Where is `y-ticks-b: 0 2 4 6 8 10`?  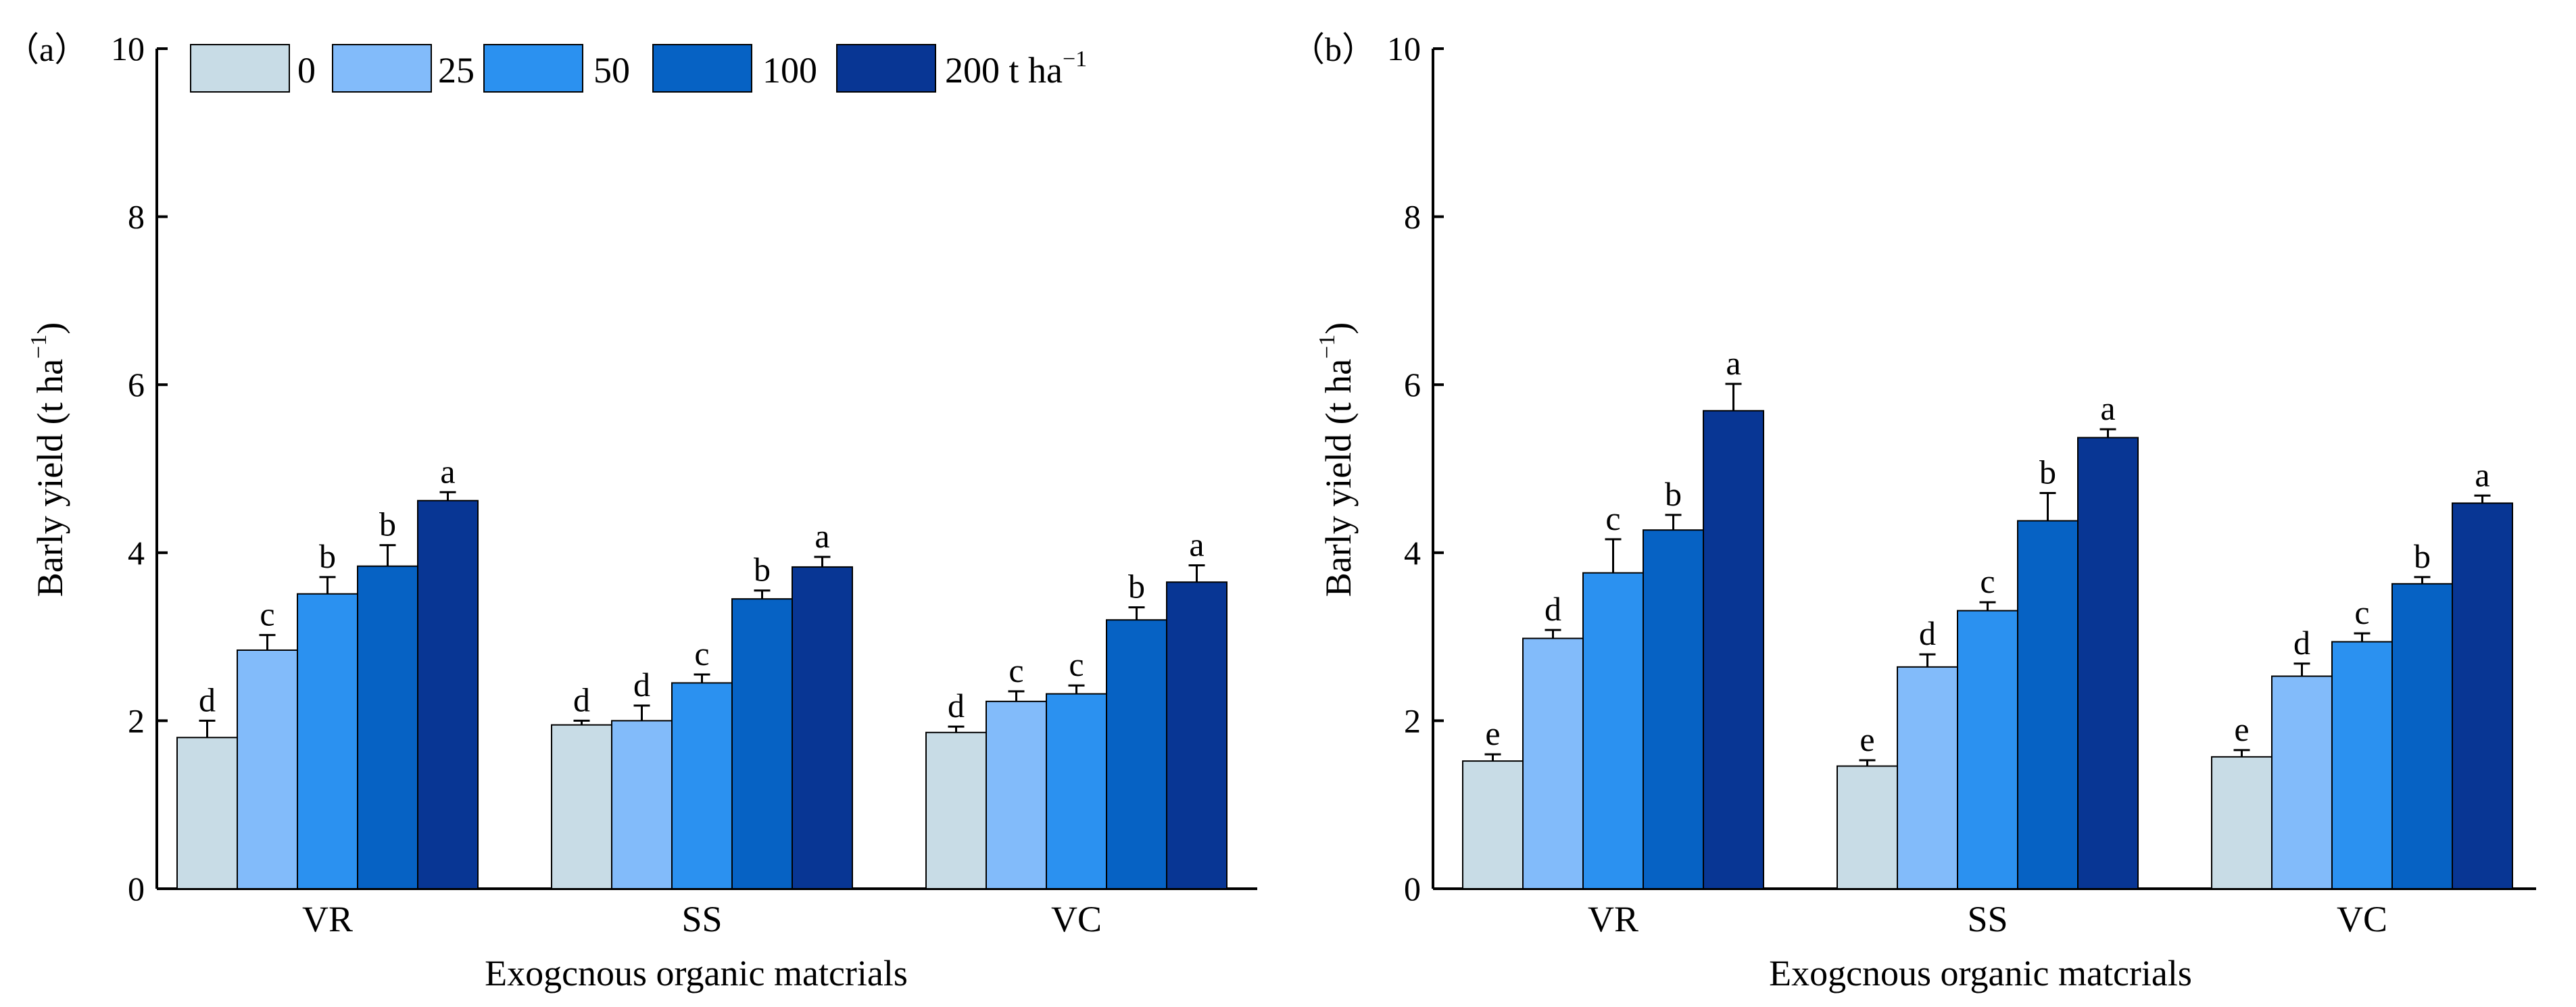 y-ticks-b: 0 2 4 6 8 10 is located at coordinates (1415, 469).